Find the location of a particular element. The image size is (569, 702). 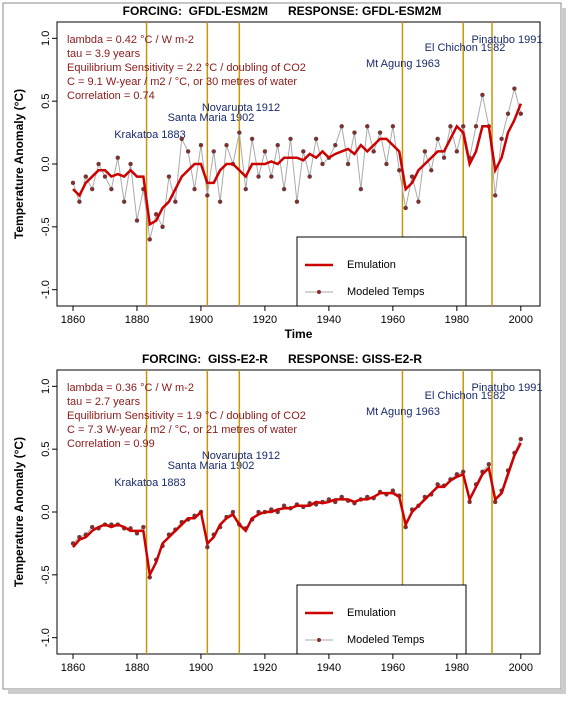

annotation: lambda = 0.42 °C / W m-2 is located at coordinates (130, 40).